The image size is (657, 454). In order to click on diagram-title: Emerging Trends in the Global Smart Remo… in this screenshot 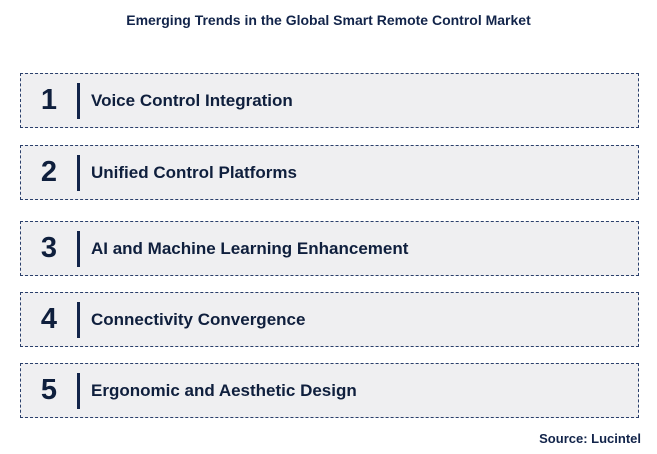, I will do `click(328, 20)`.